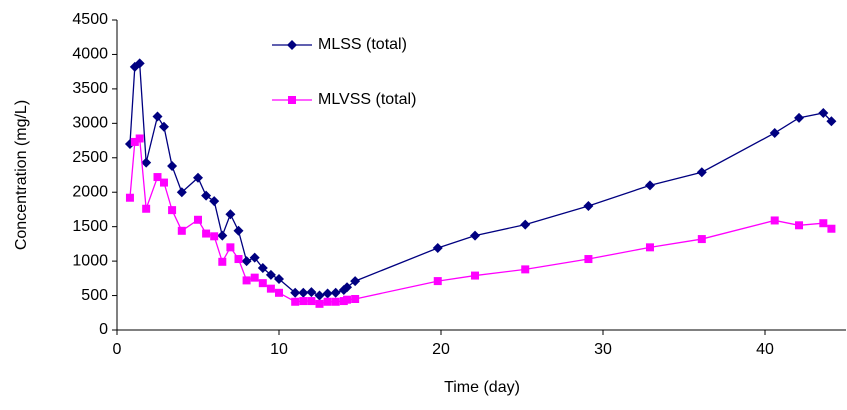 This screenshot has height=410, width=847. I want to click on y-tick-label: 1000, so click(90, 260).